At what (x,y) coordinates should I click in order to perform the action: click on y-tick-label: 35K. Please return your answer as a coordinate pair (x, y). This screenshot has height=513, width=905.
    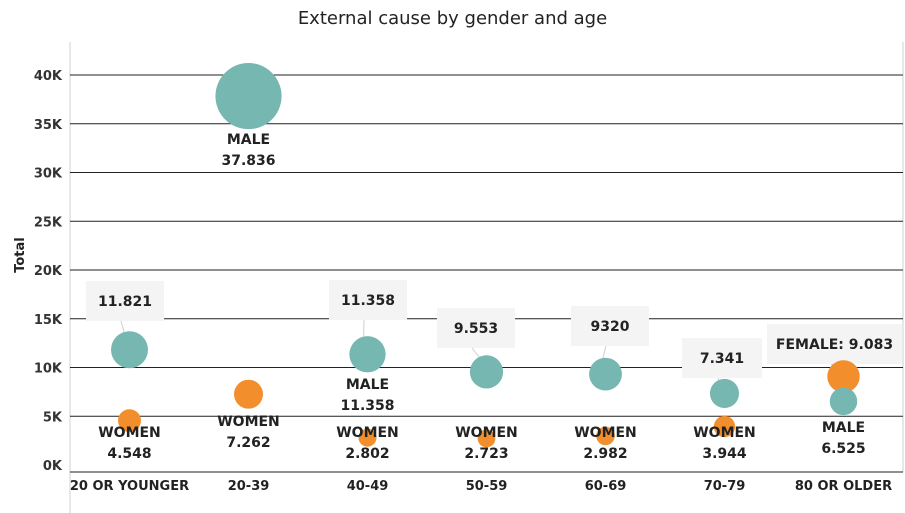
    Looking at the image, I should click on (48, 125).